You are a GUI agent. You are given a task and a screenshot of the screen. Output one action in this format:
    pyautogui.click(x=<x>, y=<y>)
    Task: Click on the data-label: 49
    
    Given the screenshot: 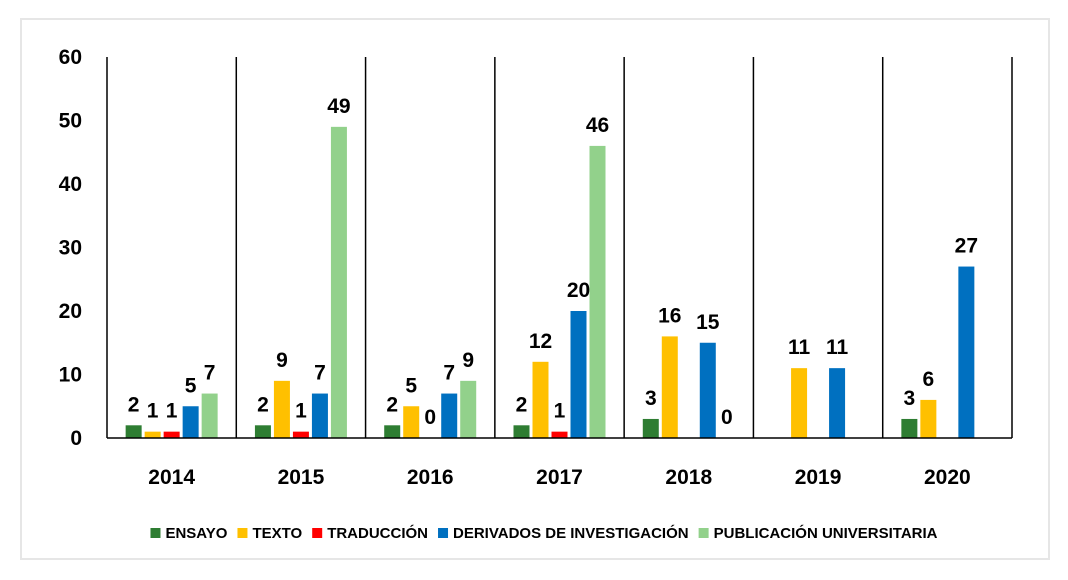 What is the action you would take?
    pyautogui.click(x=338, y=106)
    